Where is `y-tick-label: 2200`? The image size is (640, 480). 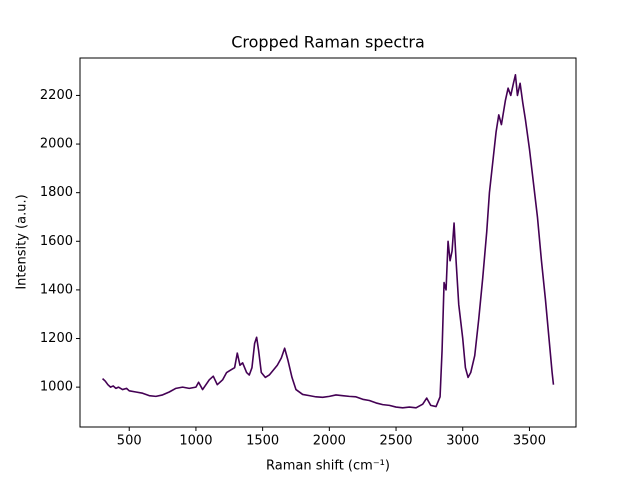 y-tick-label: 2200 is located at coordinates (56, 95).